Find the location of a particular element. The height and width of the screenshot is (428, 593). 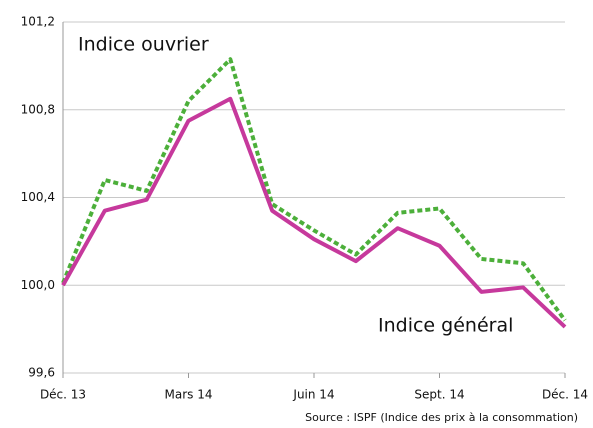

x-tick-label: Mars 14 is located at coordinates (189, 395).